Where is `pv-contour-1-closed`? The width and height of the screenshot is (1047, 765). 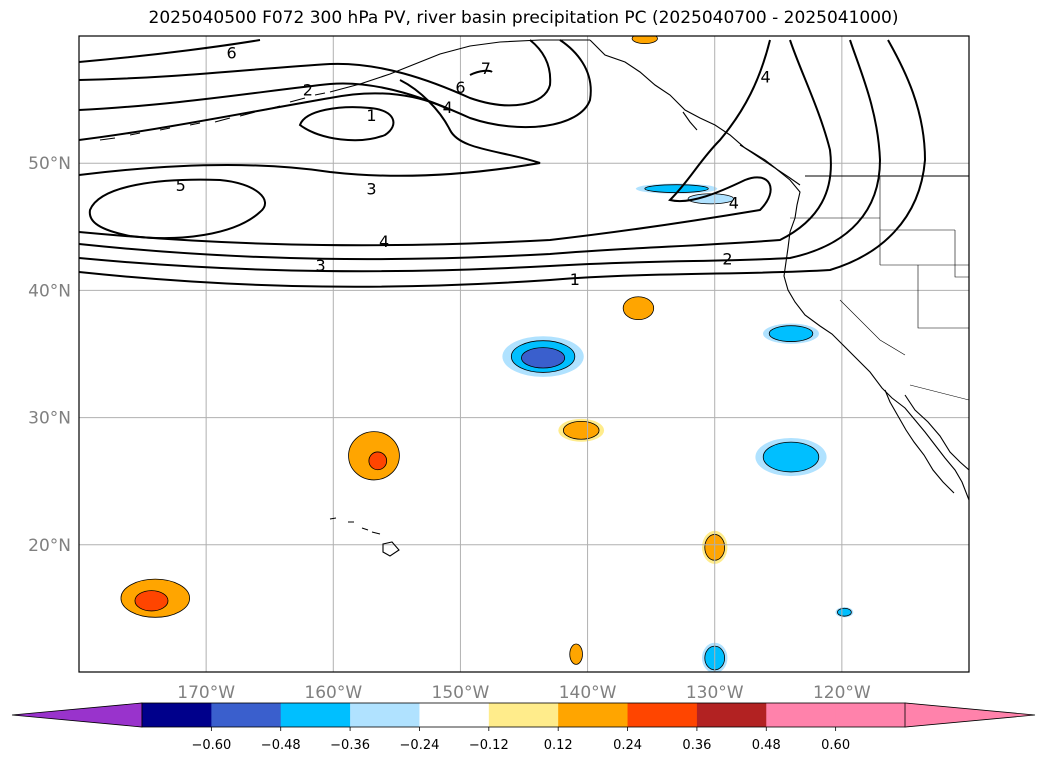 pv-contour-1-closed is located at coordinates (346, 124).